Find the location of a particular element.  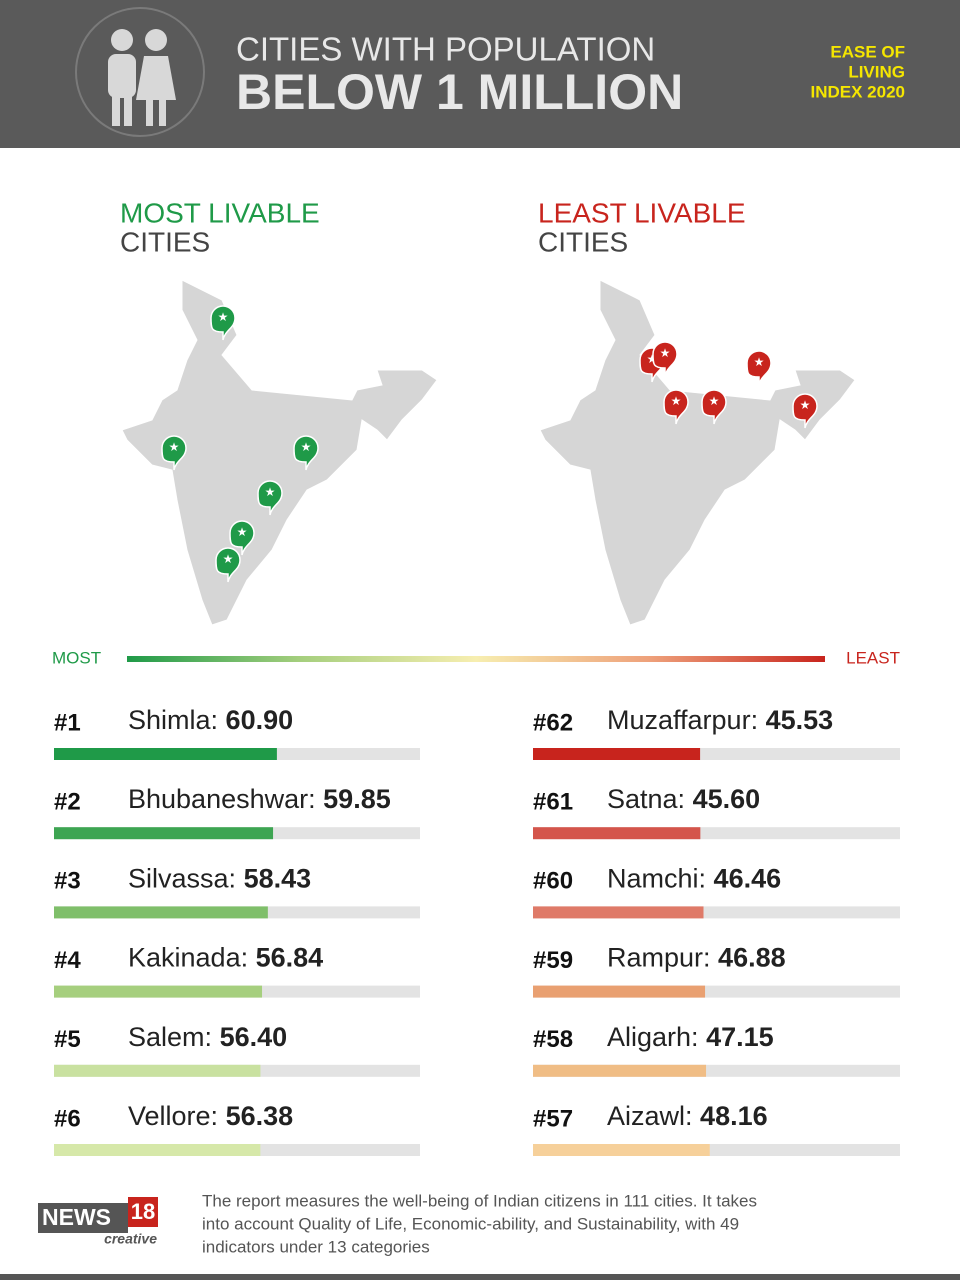

logo-box is located at coordinates (83, 1218).